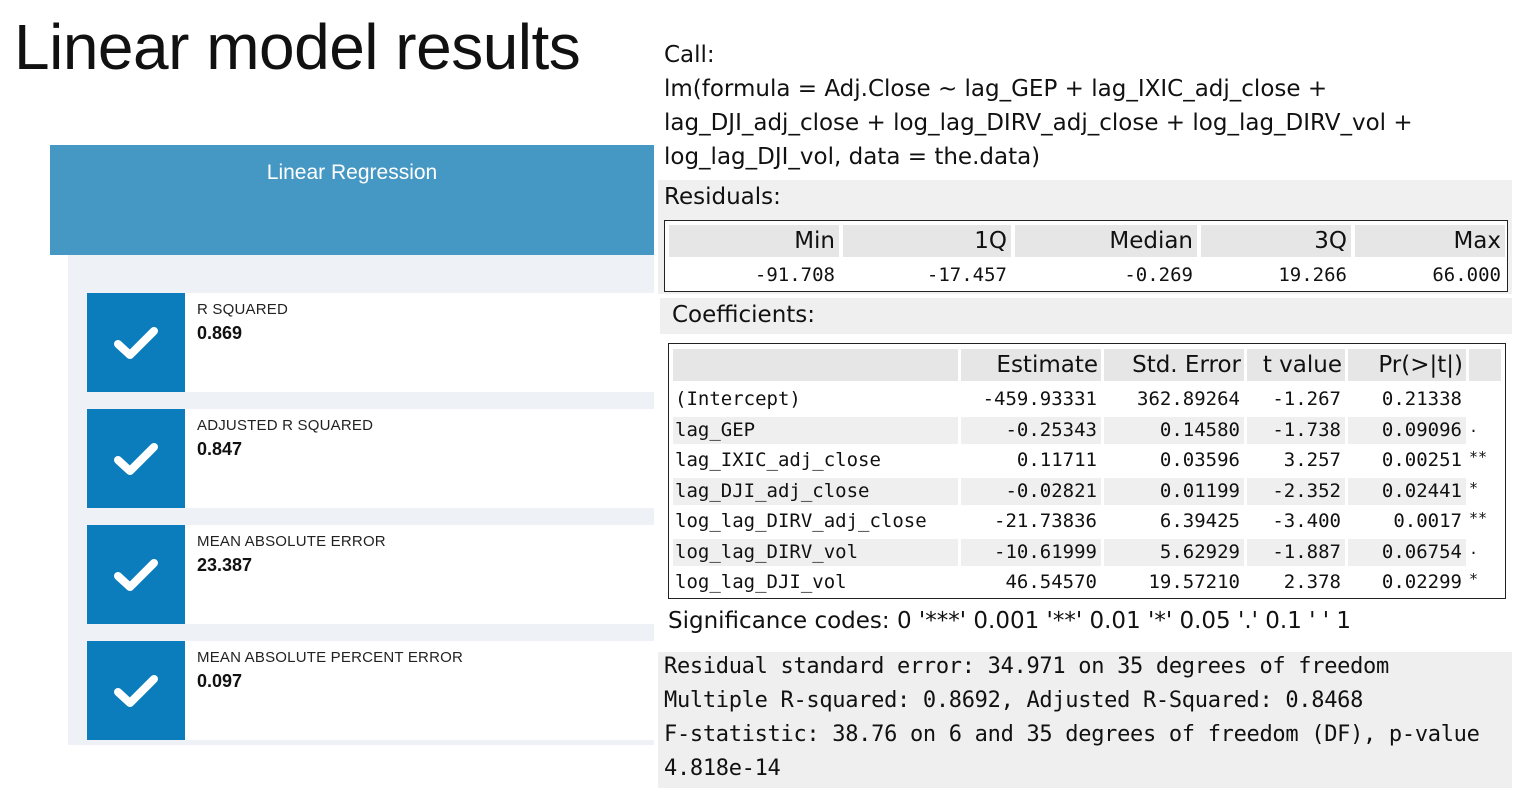  Describe the element at coordinates (1086, 316) in the screenshot. I see `coefficients-section` at that location.